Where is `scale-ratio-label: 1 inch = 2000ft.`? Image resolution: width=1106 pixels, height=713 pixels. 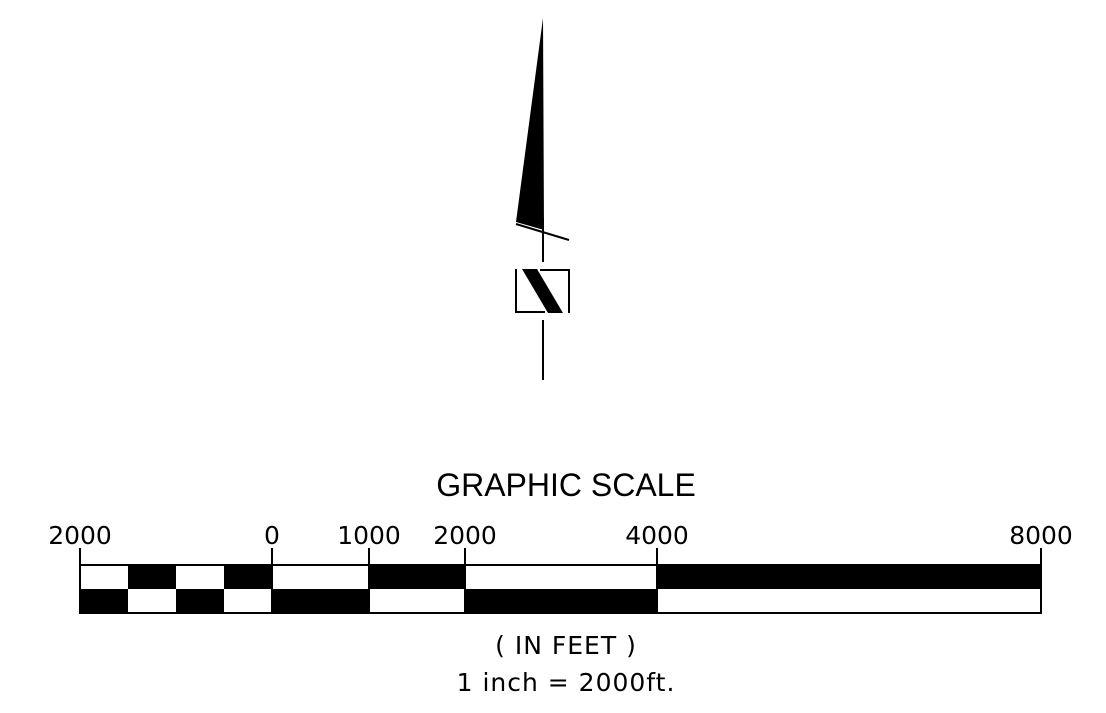 scale-ratio-label: 1 inch = 2000ft. is located at coordinates (566, 682).